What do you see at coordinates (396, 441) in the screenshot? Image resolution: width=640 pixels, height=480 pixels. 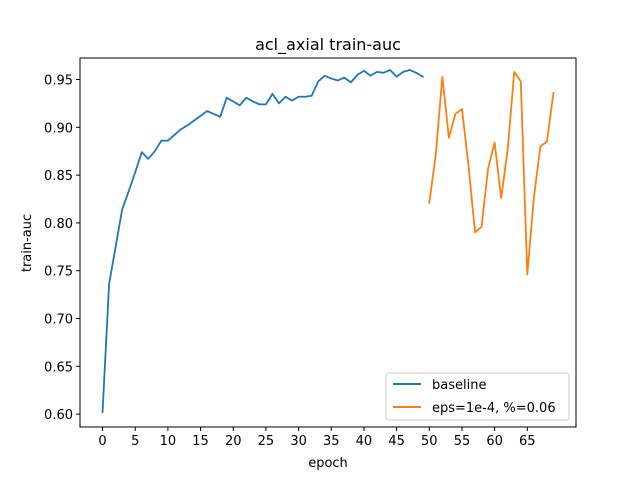 I see `x-tick-label: 45` at bounding box center [396, 441].